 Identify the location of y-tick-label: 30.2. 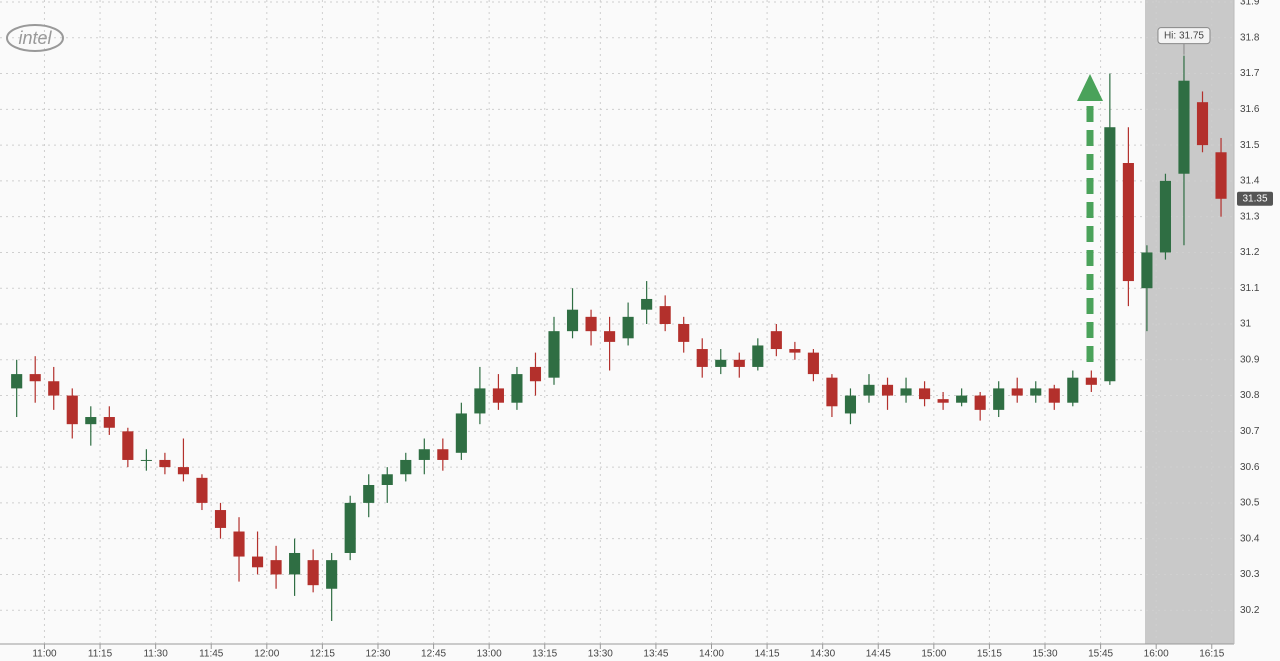
(1250, 610).